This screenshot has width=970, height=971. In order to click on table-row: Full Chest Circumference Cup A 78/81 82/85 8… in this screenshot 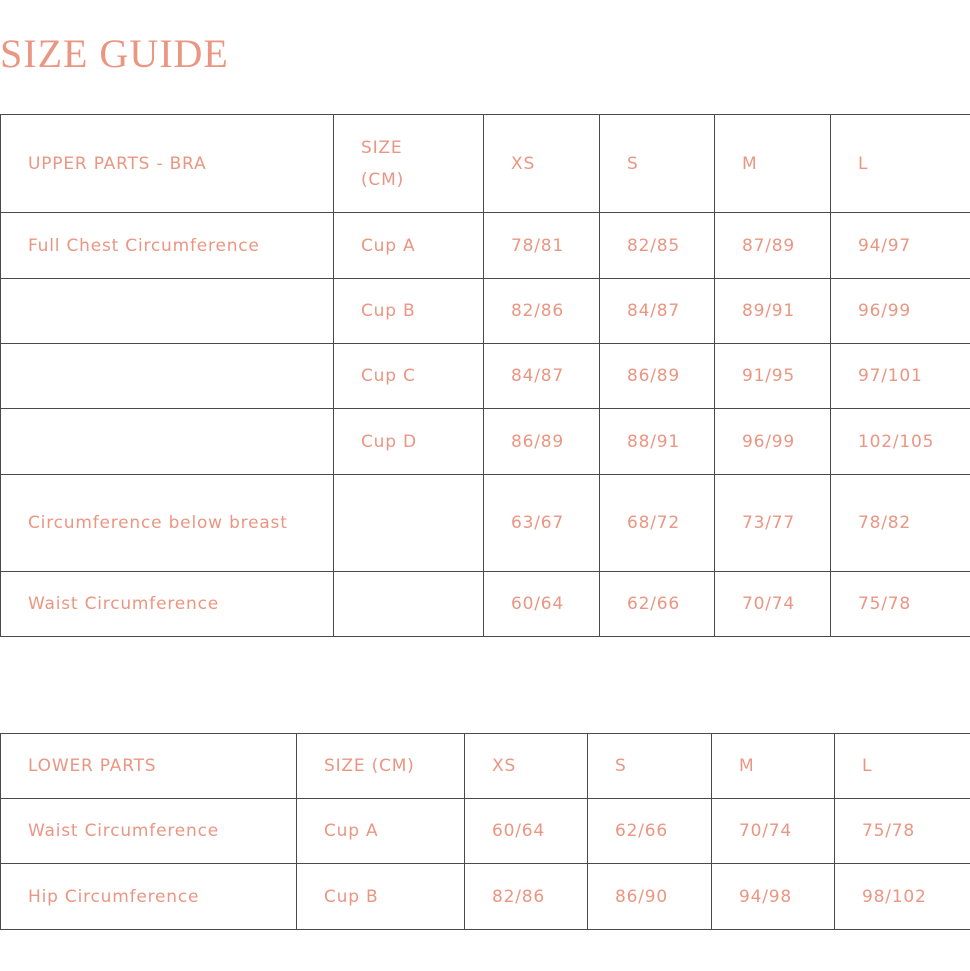, I will do `click(485, 245)`.